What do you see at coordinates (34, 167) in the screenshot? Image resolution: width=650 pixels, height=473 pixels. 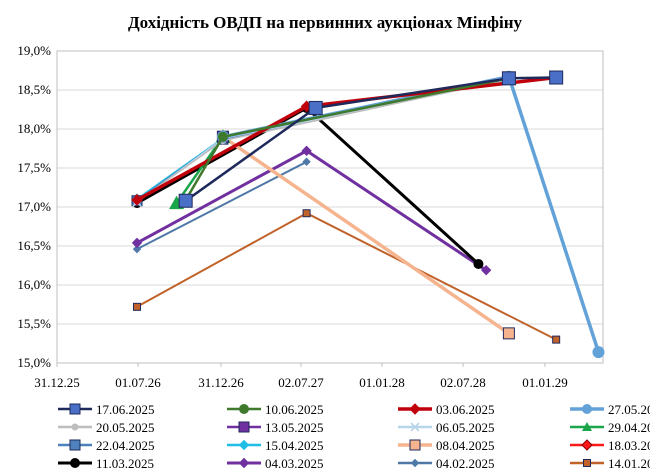 I see `y-tick-label: 17,5%` at bounding box center [34, 167].